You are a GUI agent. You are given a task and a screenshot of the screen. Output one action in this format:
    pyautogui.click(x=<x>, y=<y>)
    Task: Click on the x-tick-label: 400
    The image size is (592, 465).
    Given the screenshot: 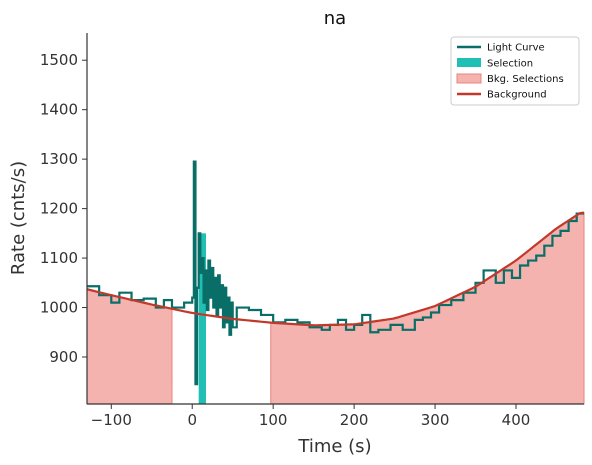 What is the action you would take?
    pyautogui.click(x=516, y=420)
    